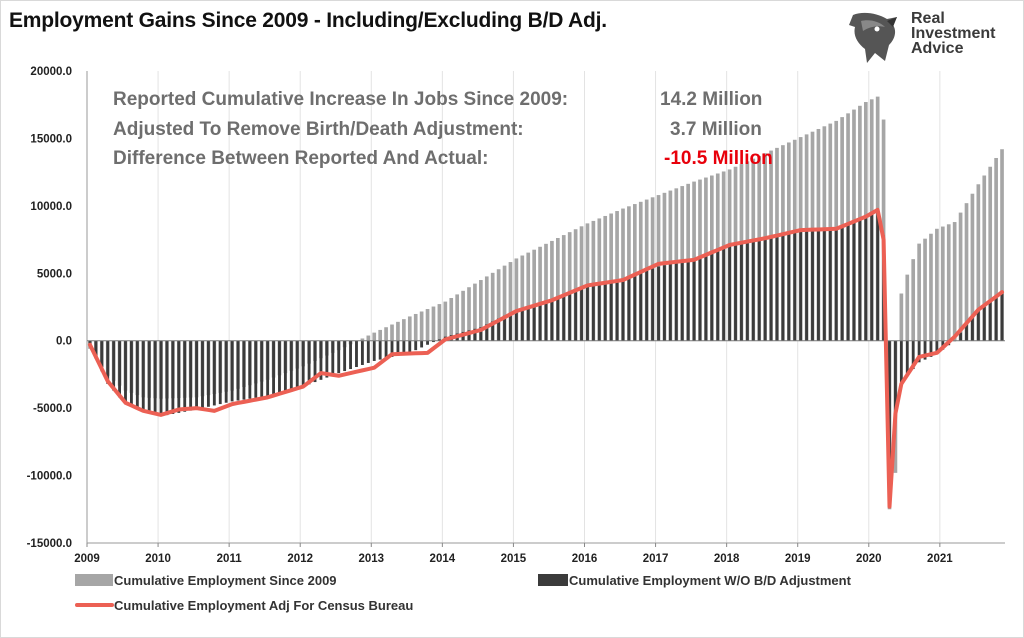  I want to click on annotation-value: 14.2 Million, so click(711, 99).